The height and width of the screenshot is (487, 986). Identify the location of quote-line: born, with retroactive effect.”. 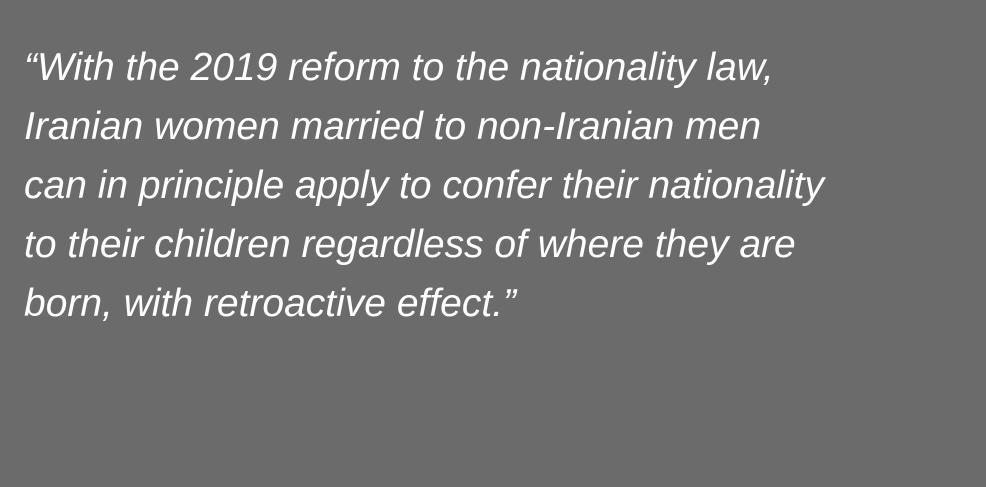
(270, 303).